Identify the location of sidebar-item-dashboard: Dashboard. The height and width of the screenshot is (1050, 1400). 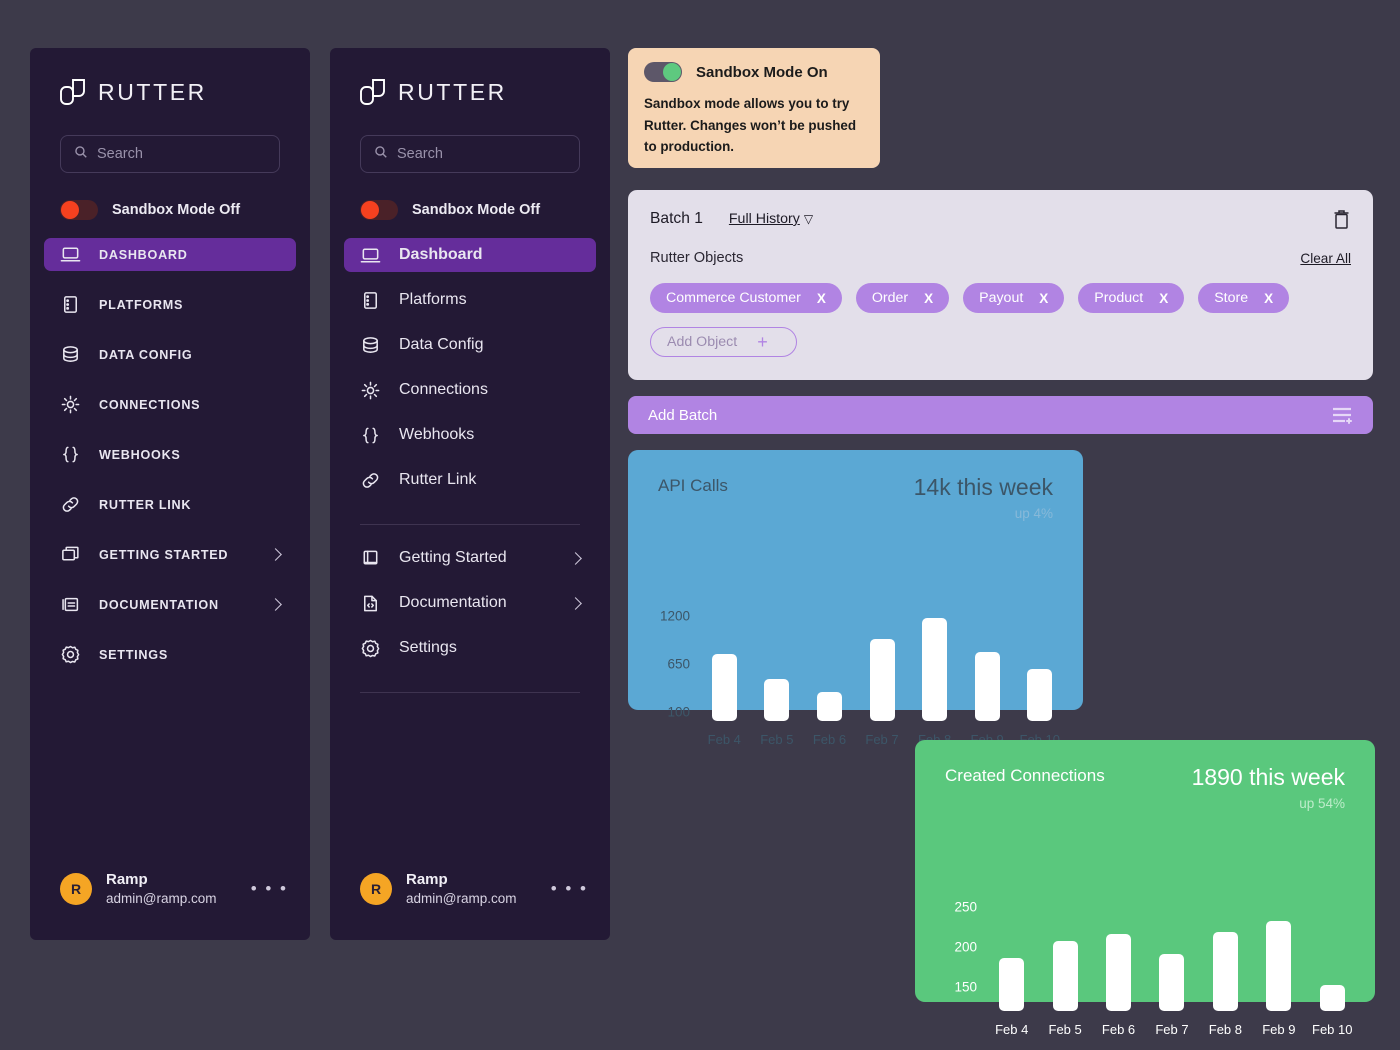
(470, 255).